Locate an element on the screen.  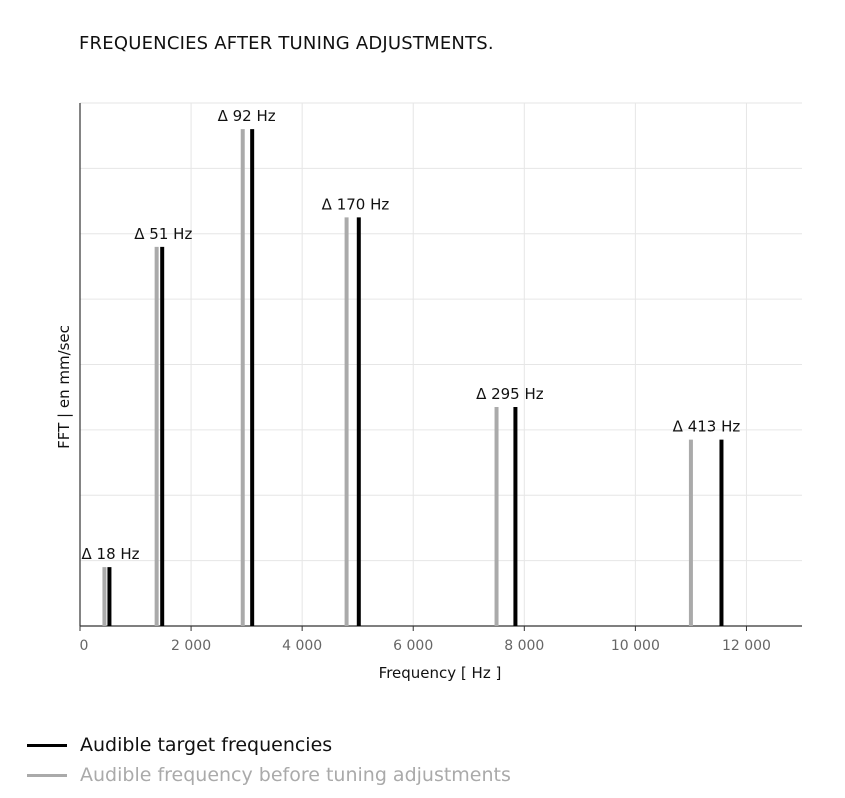
x-tick-label: 4 000 is located at coordinates (302, 646).